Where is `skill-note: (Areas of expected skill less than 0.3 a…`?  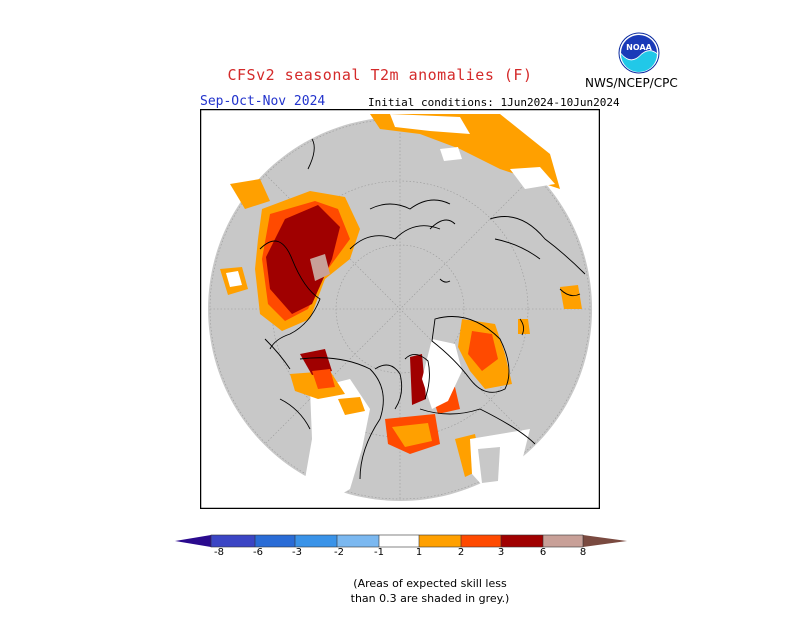
skill-note: (Areas of expected skill less than 0.3 a… is located at coordinates (430, 591).